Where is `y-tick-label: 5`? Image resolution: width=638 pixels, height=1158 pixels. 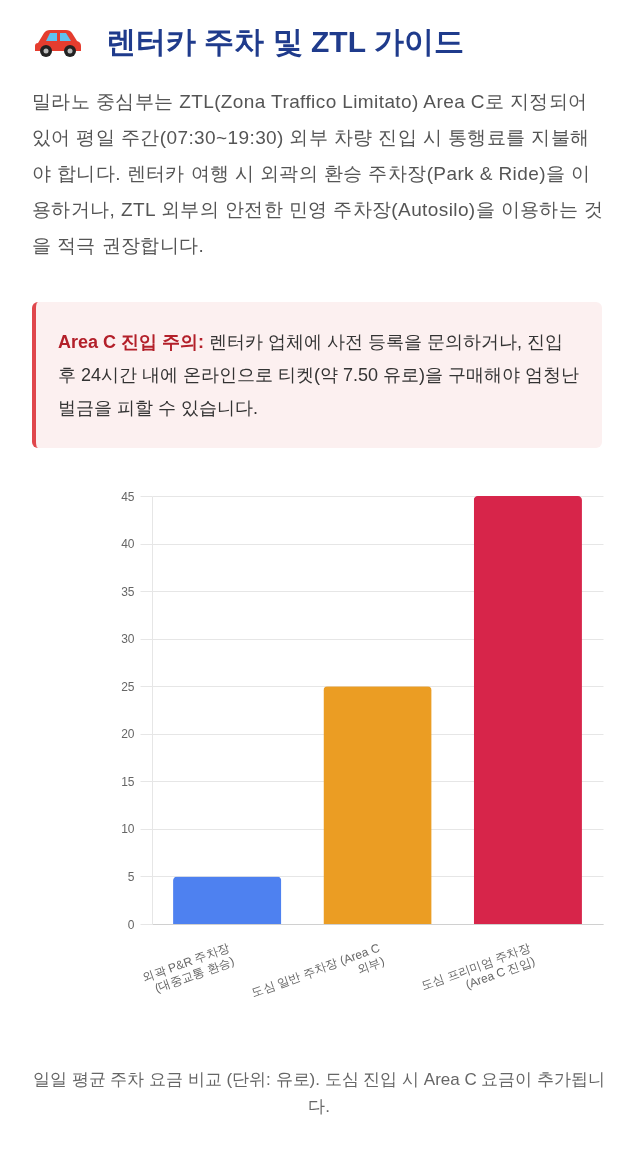 y-tick-label: 5 is located at coordinates (131, 876).